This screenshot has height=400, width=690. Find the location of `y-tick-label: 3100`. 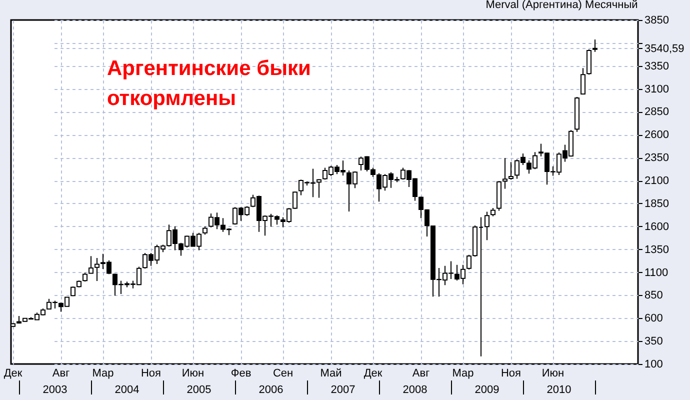

y-tick-label: 3100 is located at coordinates (656, 89).